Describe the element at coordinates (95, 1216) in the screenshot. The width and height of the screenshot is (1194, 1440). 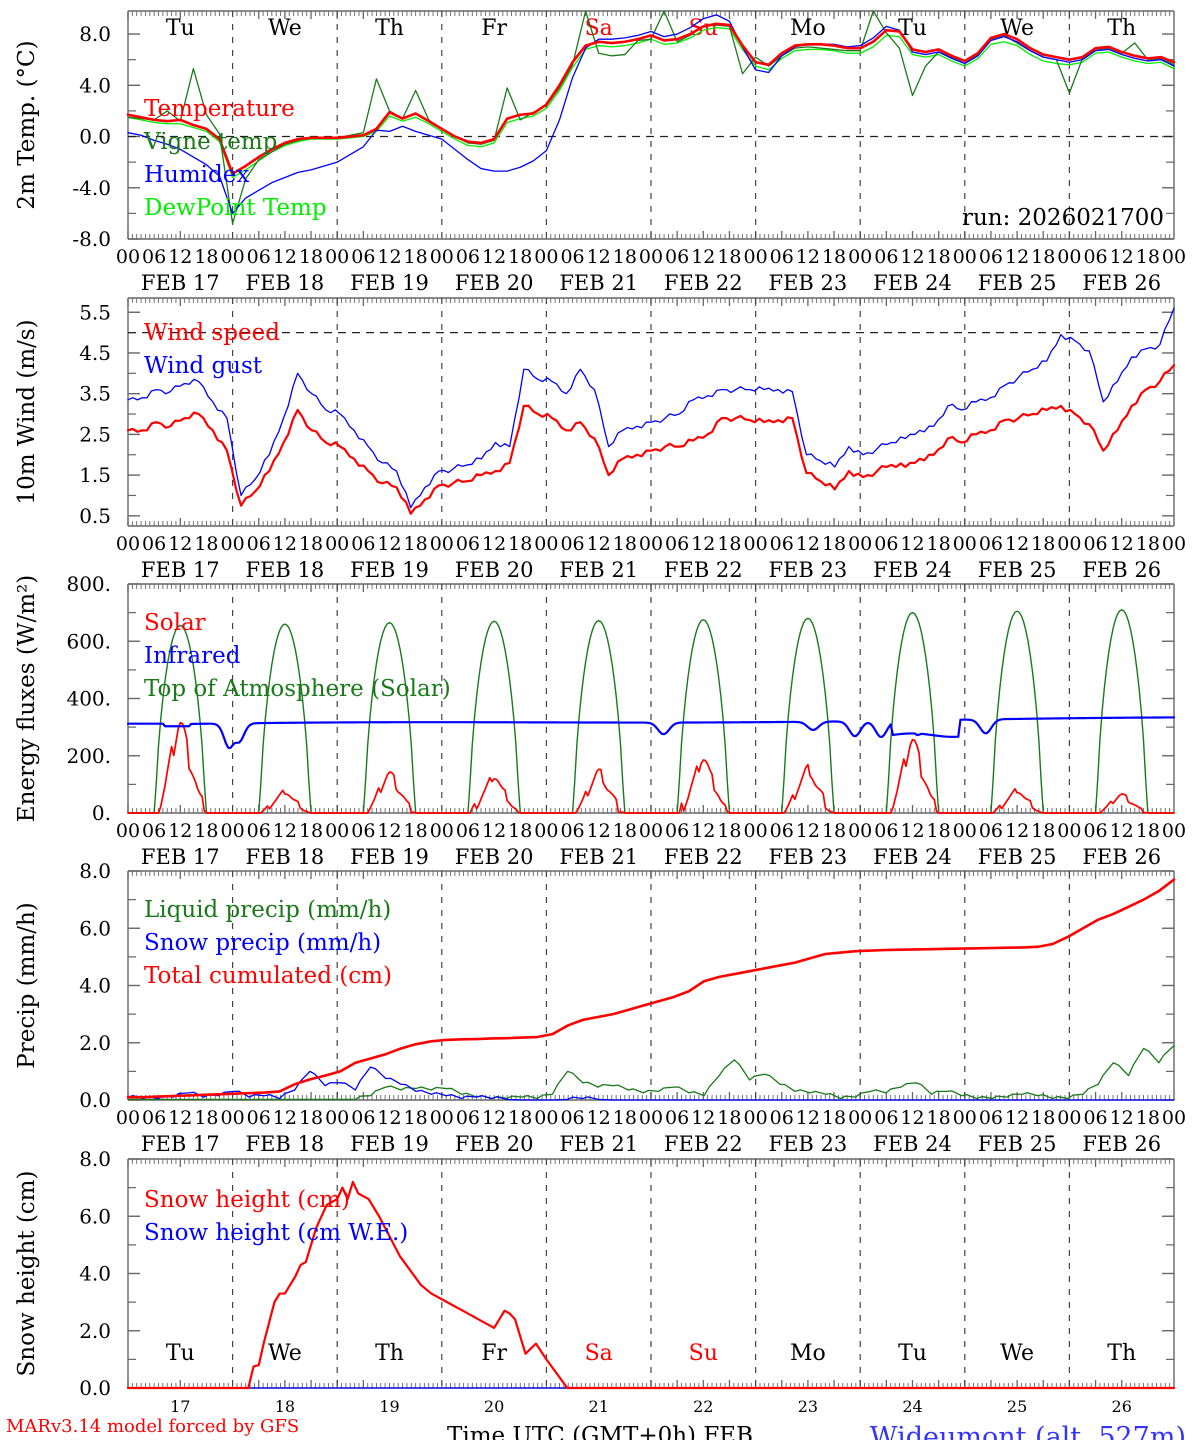
I see `y-tick-label: 6.0` at that location.